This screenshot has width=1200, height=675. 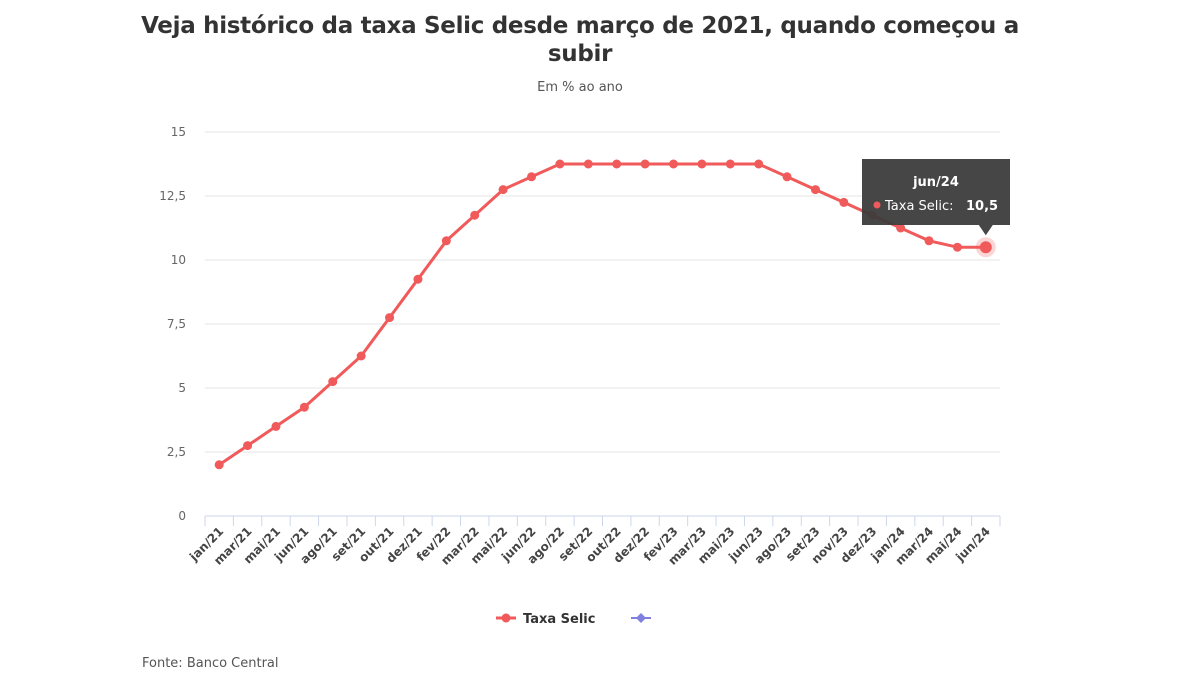 What do you see at coordinates (210, 663) in the screenshot?
I see `chart-source: Fonte: Banco Central` at bounding box center [210, 663].